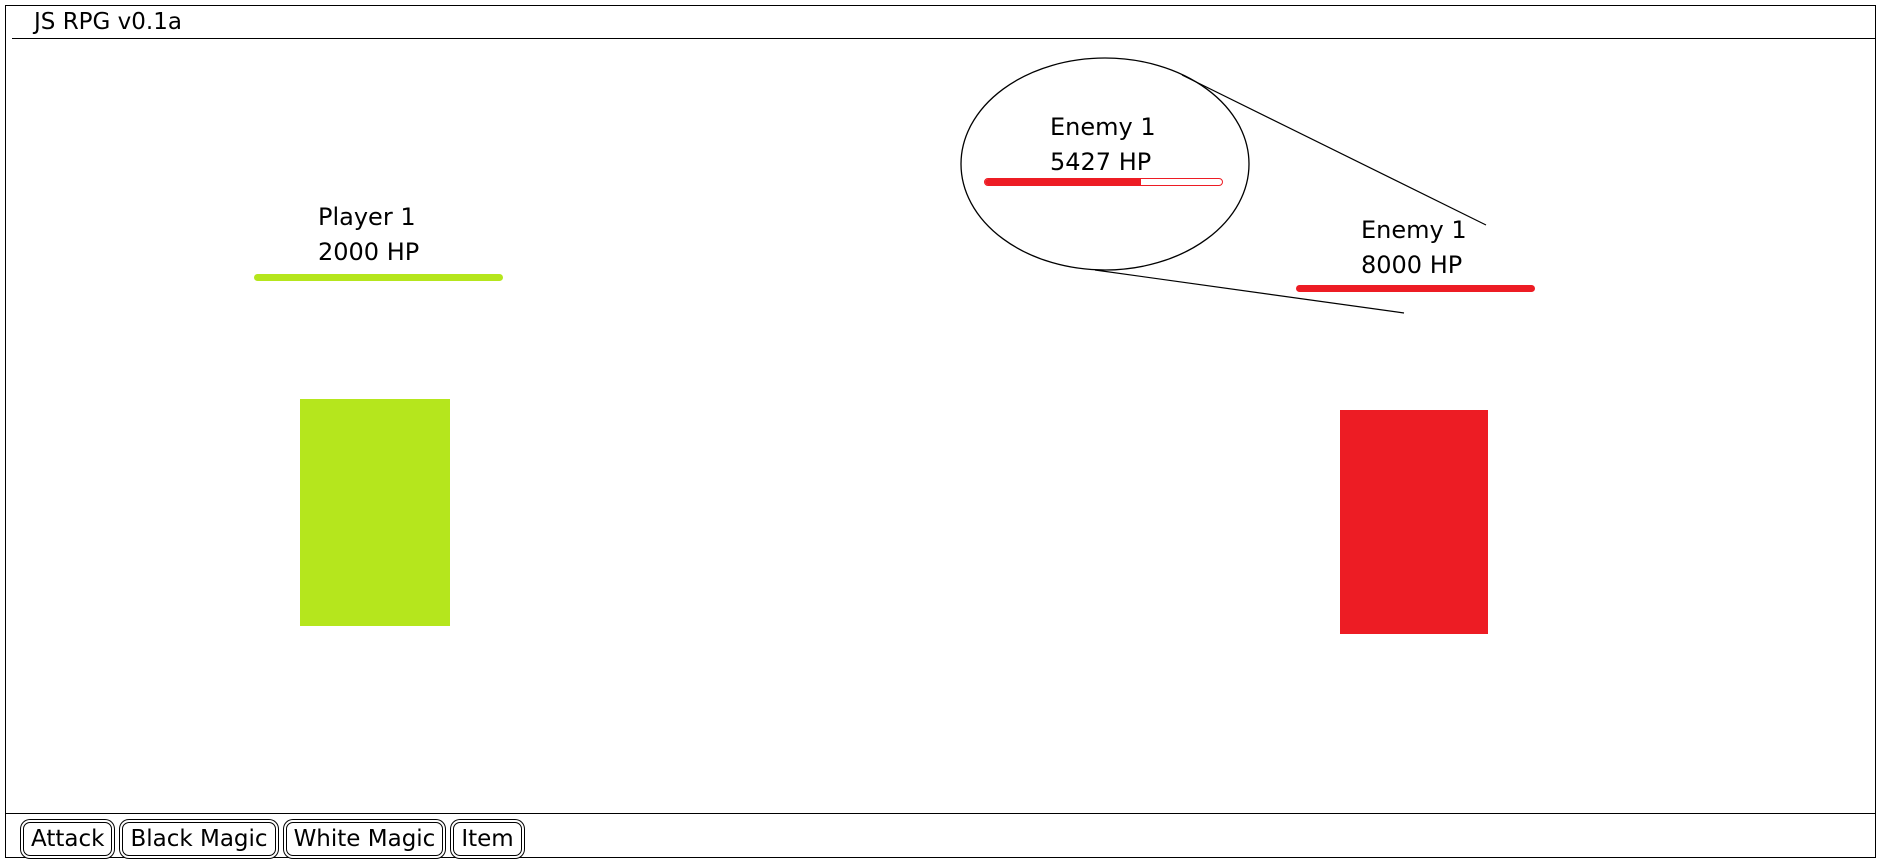 This screenshot has width=1882, height=862. What do you see at coordinates (1414, 230) in the screenshot?
I see `enemy-name: Enemy 1` at bounding box center [1414, 230].